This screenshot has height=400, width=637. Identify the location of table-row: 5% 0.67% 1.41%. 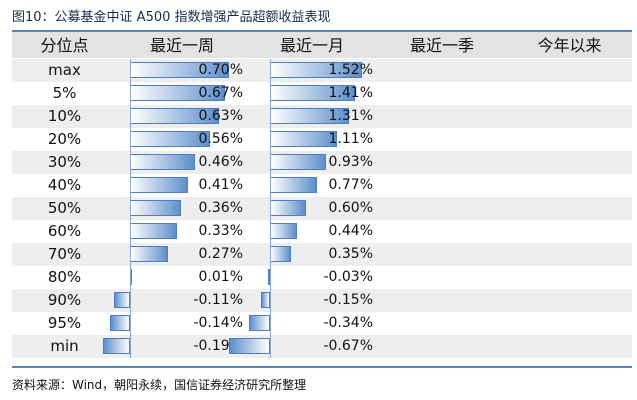
(322, 93).